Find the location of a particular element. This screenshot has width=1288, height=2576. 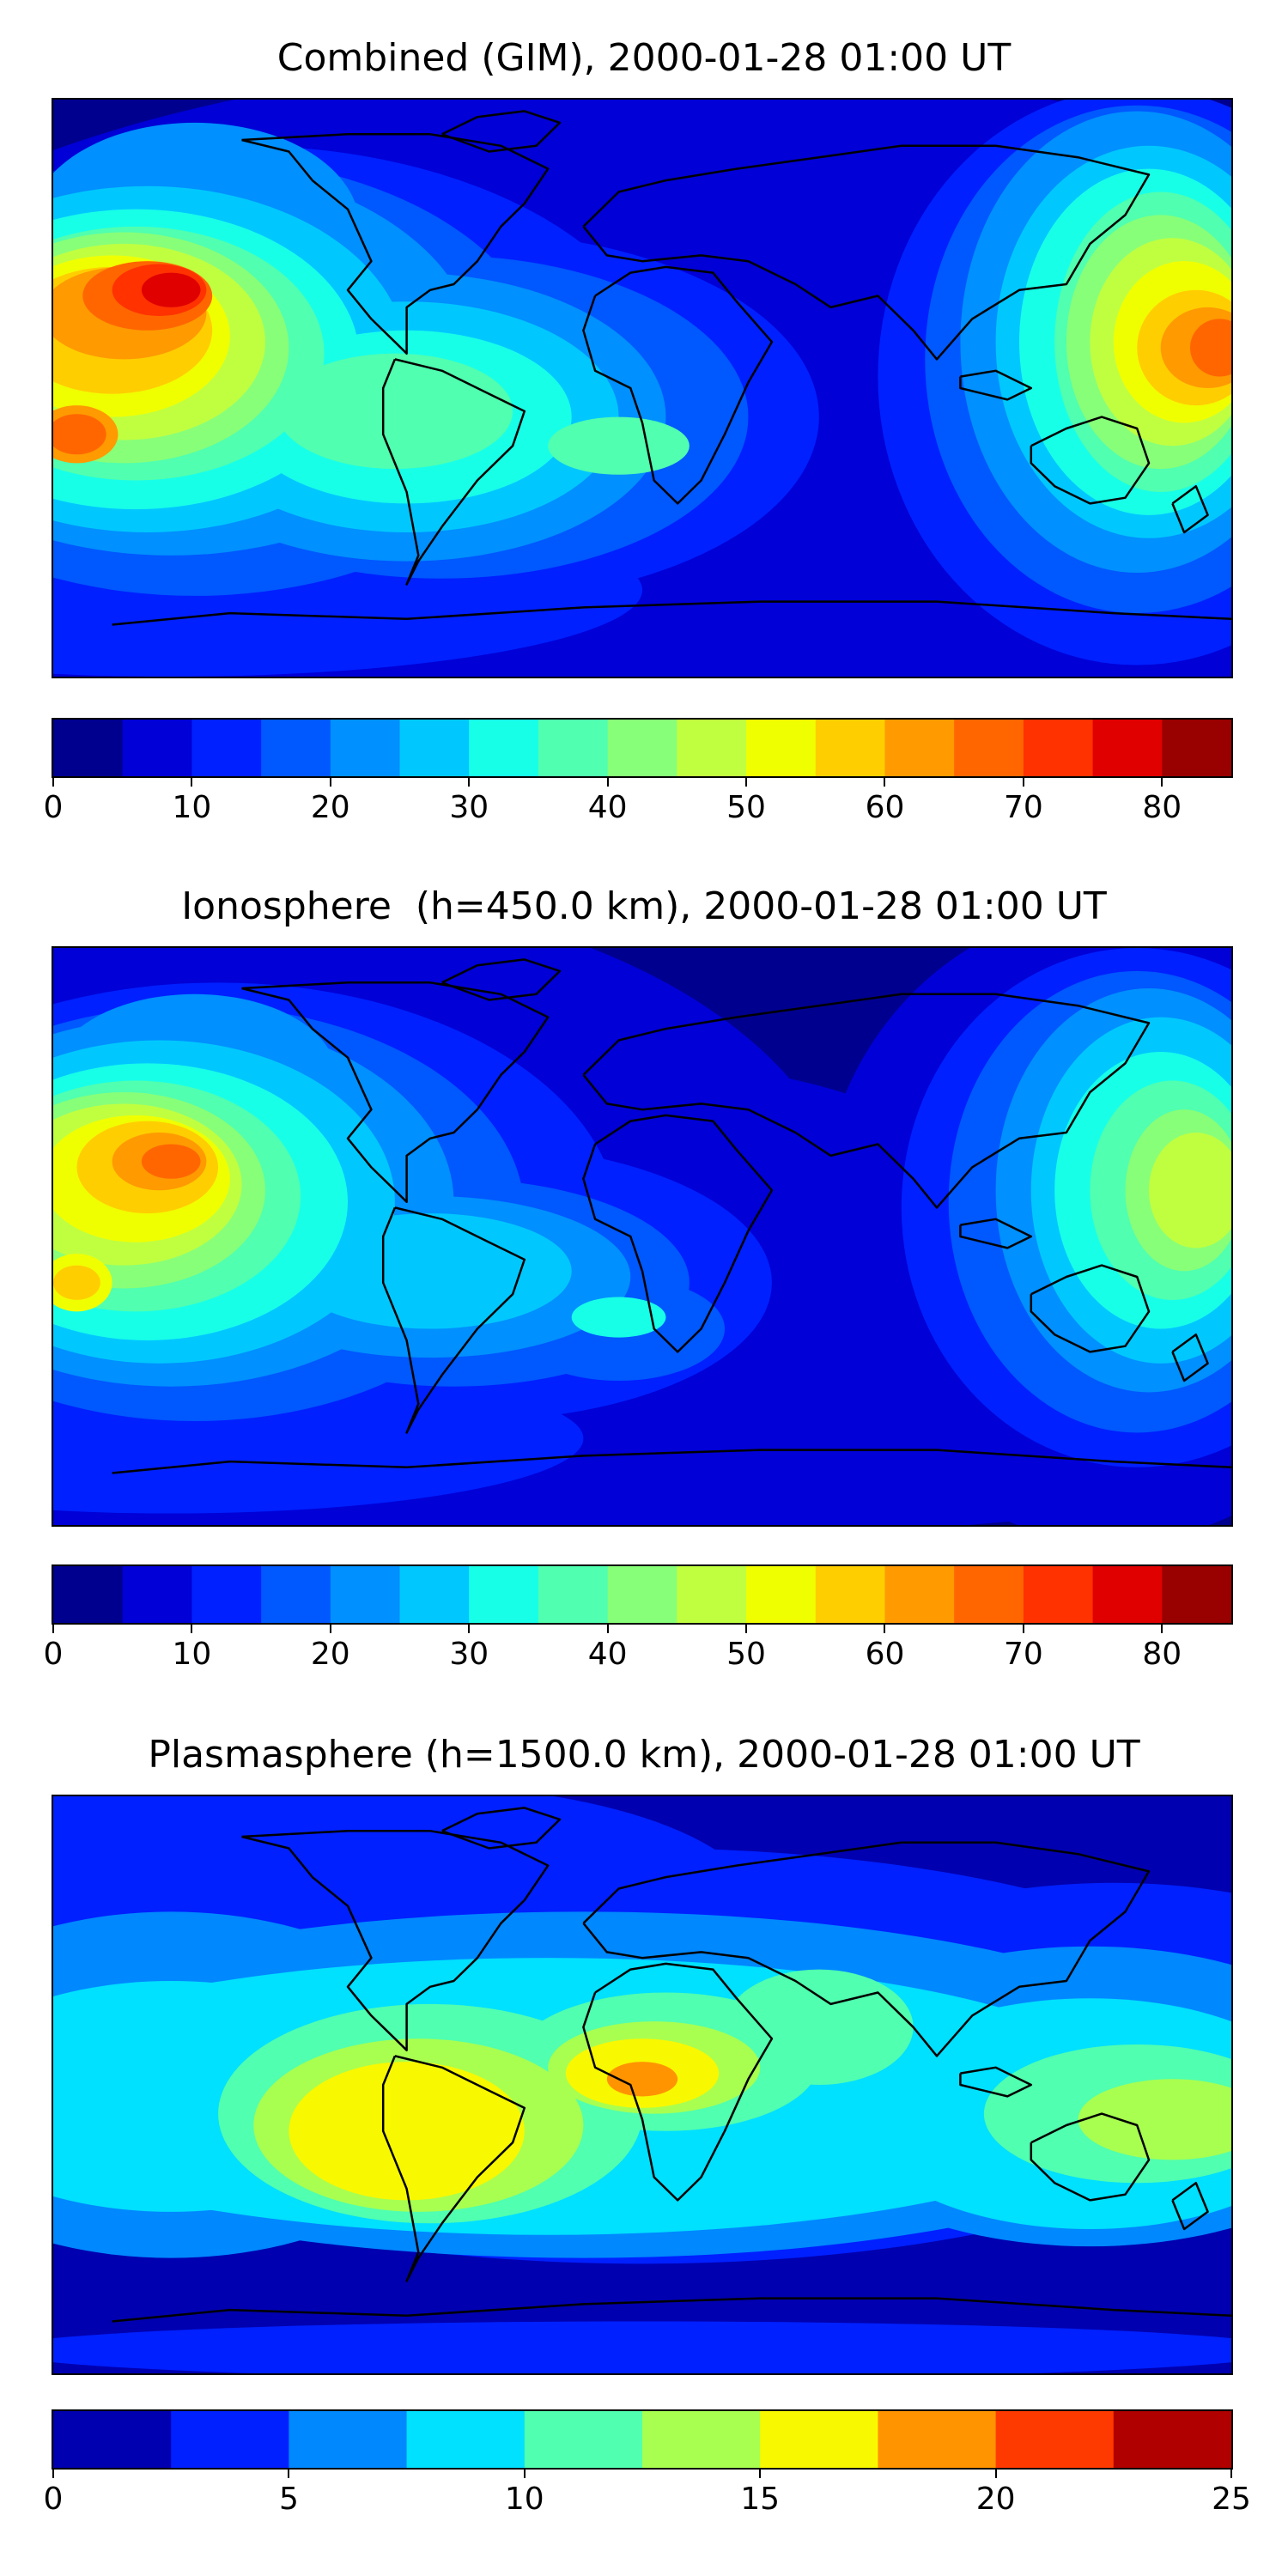

colorbar-tick-label: 25 is located at coordinates (1232, 2500).